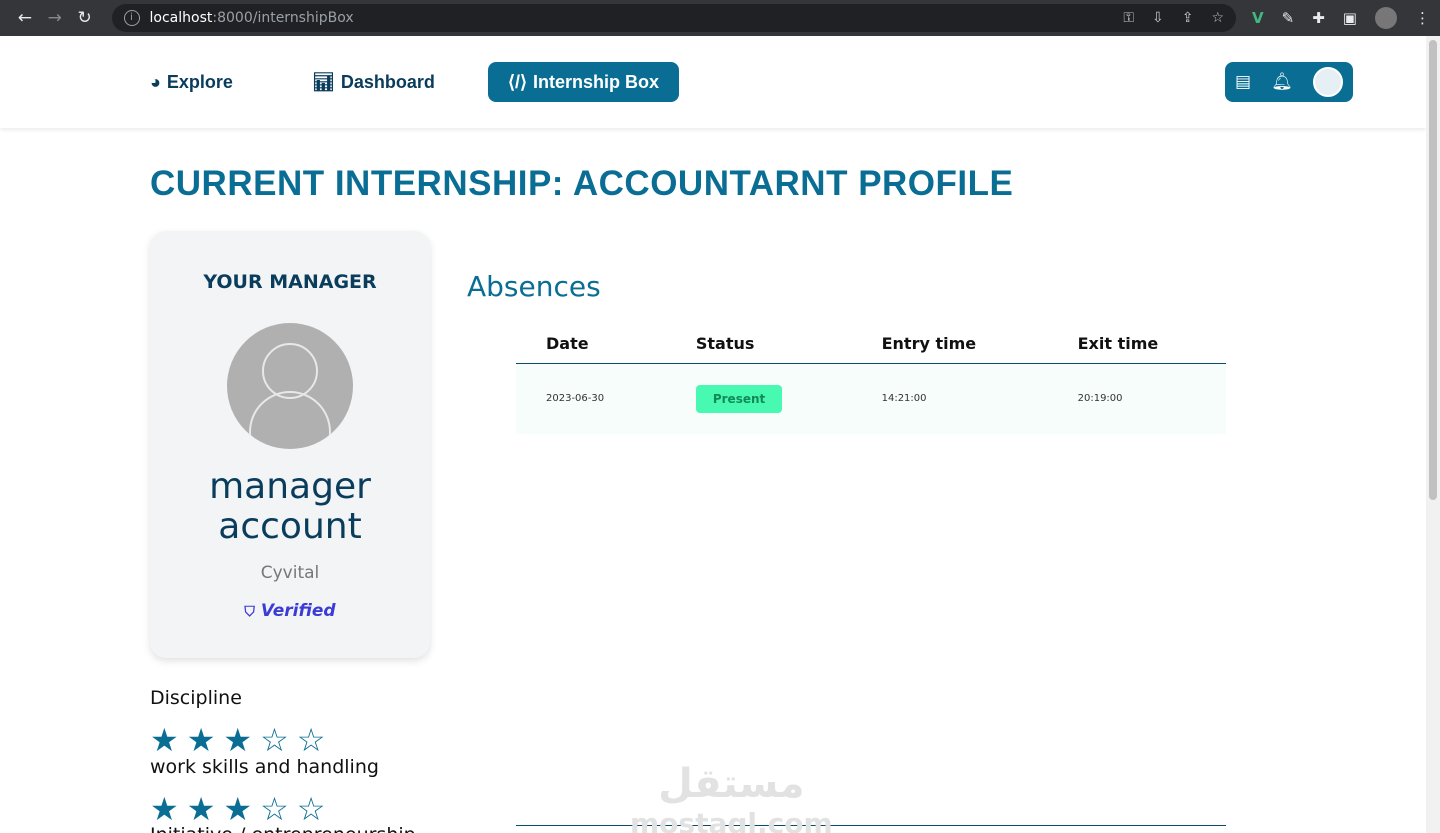  What do you see at coordinates (1327, 82) in the screenshot?
I see `user-avatar` at bounding box center [1327, 82].